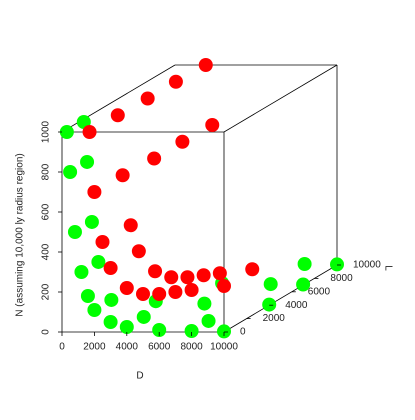  Describe the element at coordinates (46, 291) in the screenshot. I see `z-tick-label: 200` at that location.